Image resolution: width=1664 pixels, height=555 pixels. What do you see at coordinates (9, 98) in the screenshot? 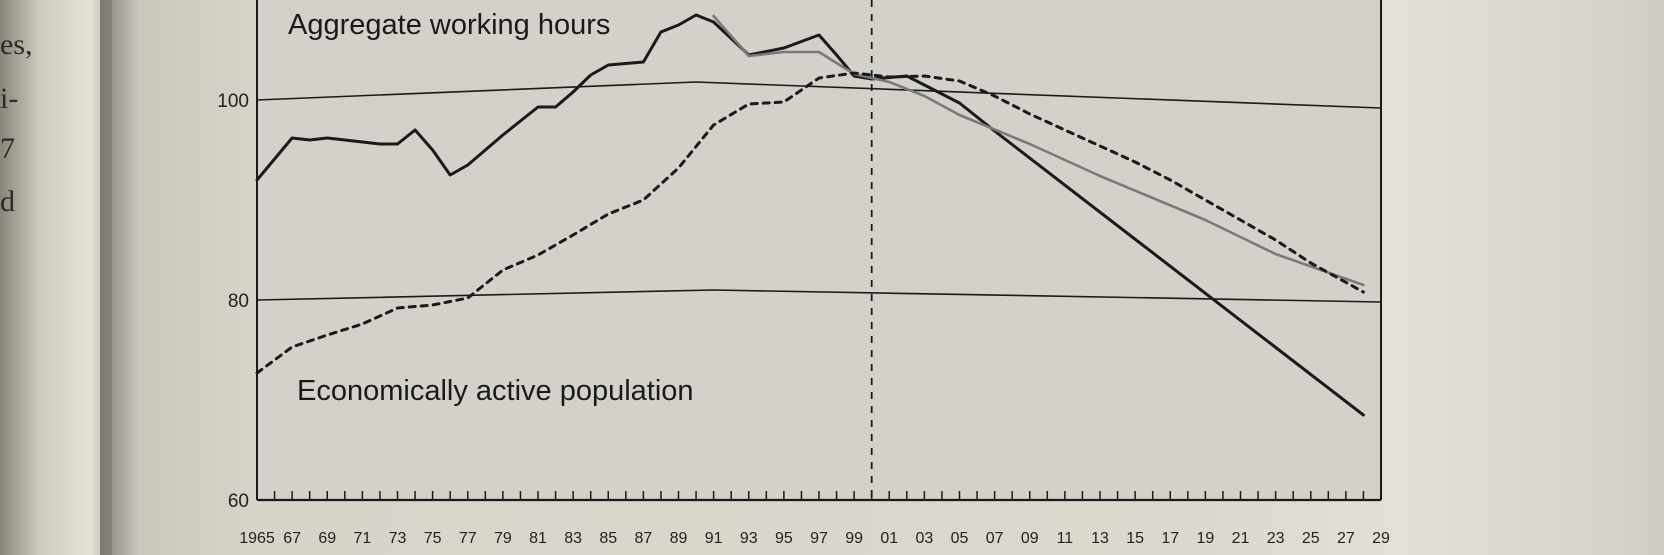
I see `left-page-fragment: i-` at bounding box center [9, 98].